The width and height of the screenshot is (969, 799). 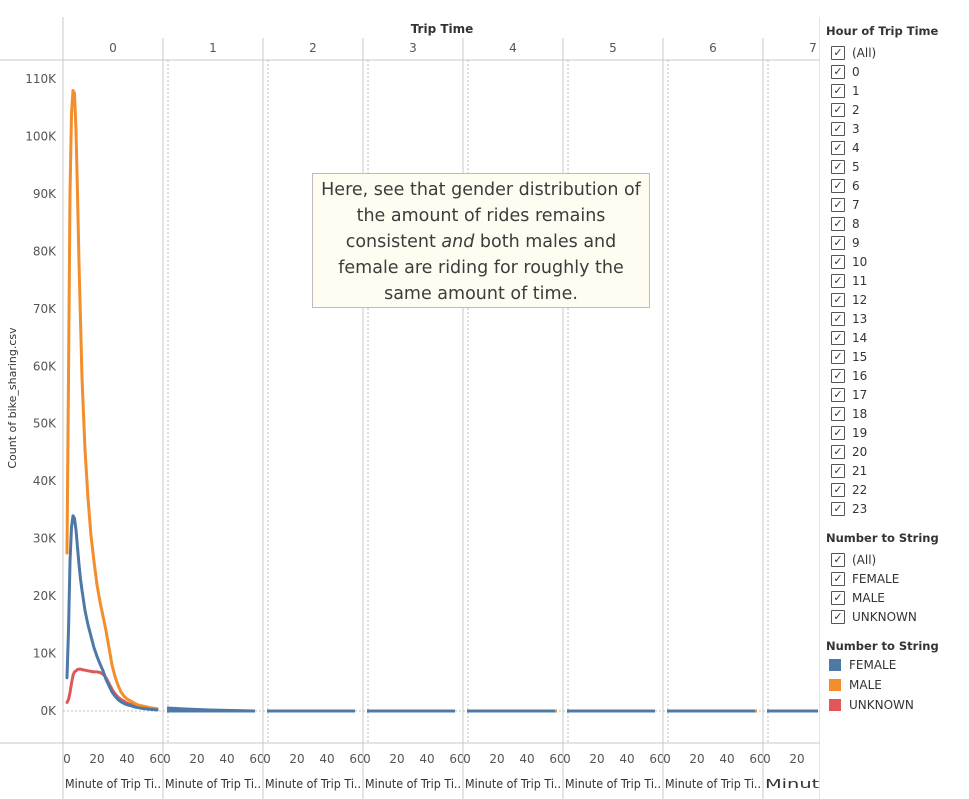 I want to click on hour-filter-option: ✓ 11, so click(x=849, y=280).